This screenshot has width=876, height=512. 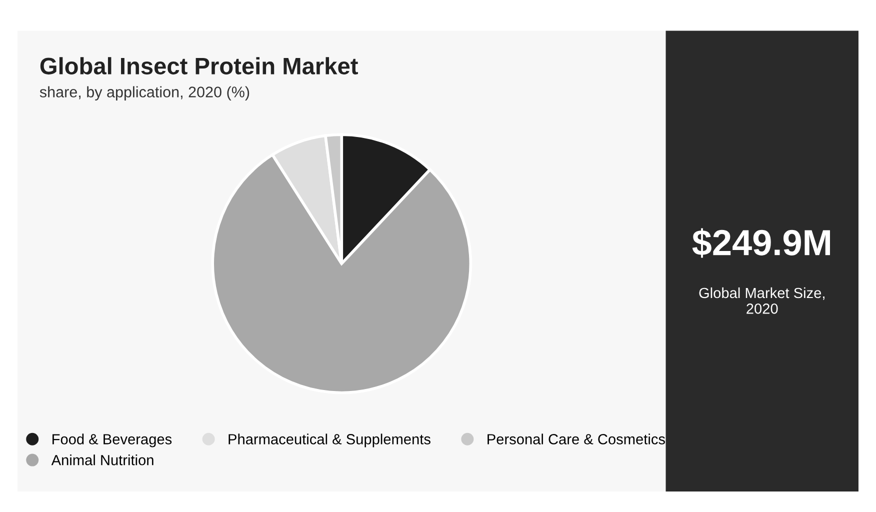 I want to click on legend-label: Pharmaceutical & Supplements, so click(x=329, y=441).